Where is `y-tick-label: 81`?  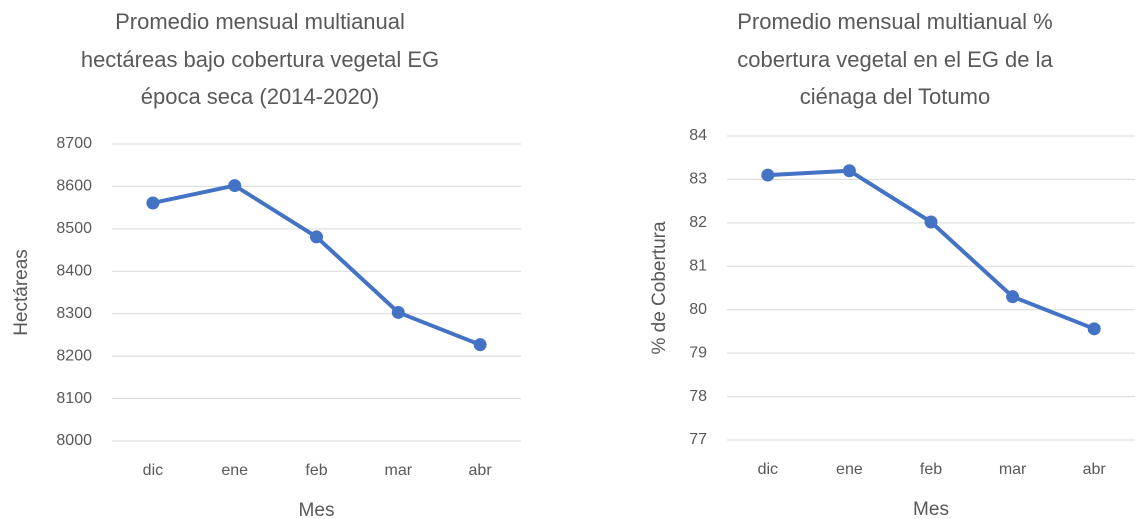
y-tick-label: 81 is located at coordinates (698, 266).